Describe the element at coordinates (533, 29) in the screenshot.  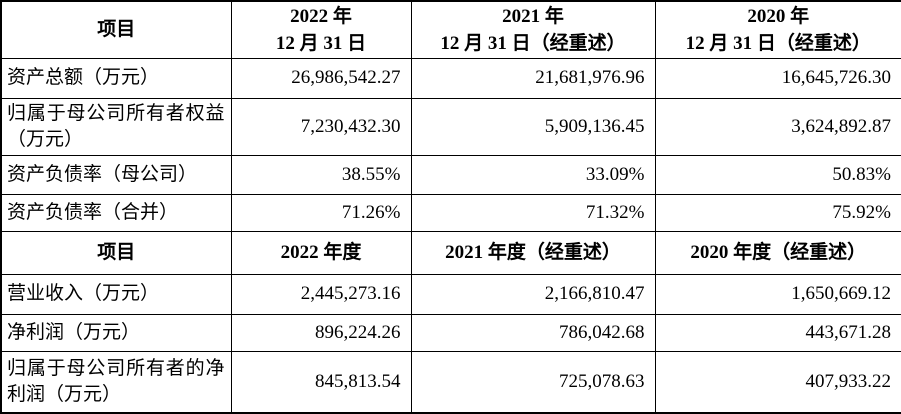
I see `balance-header-2021: 2021 年 12 月 31 日（经重述）` at that location.